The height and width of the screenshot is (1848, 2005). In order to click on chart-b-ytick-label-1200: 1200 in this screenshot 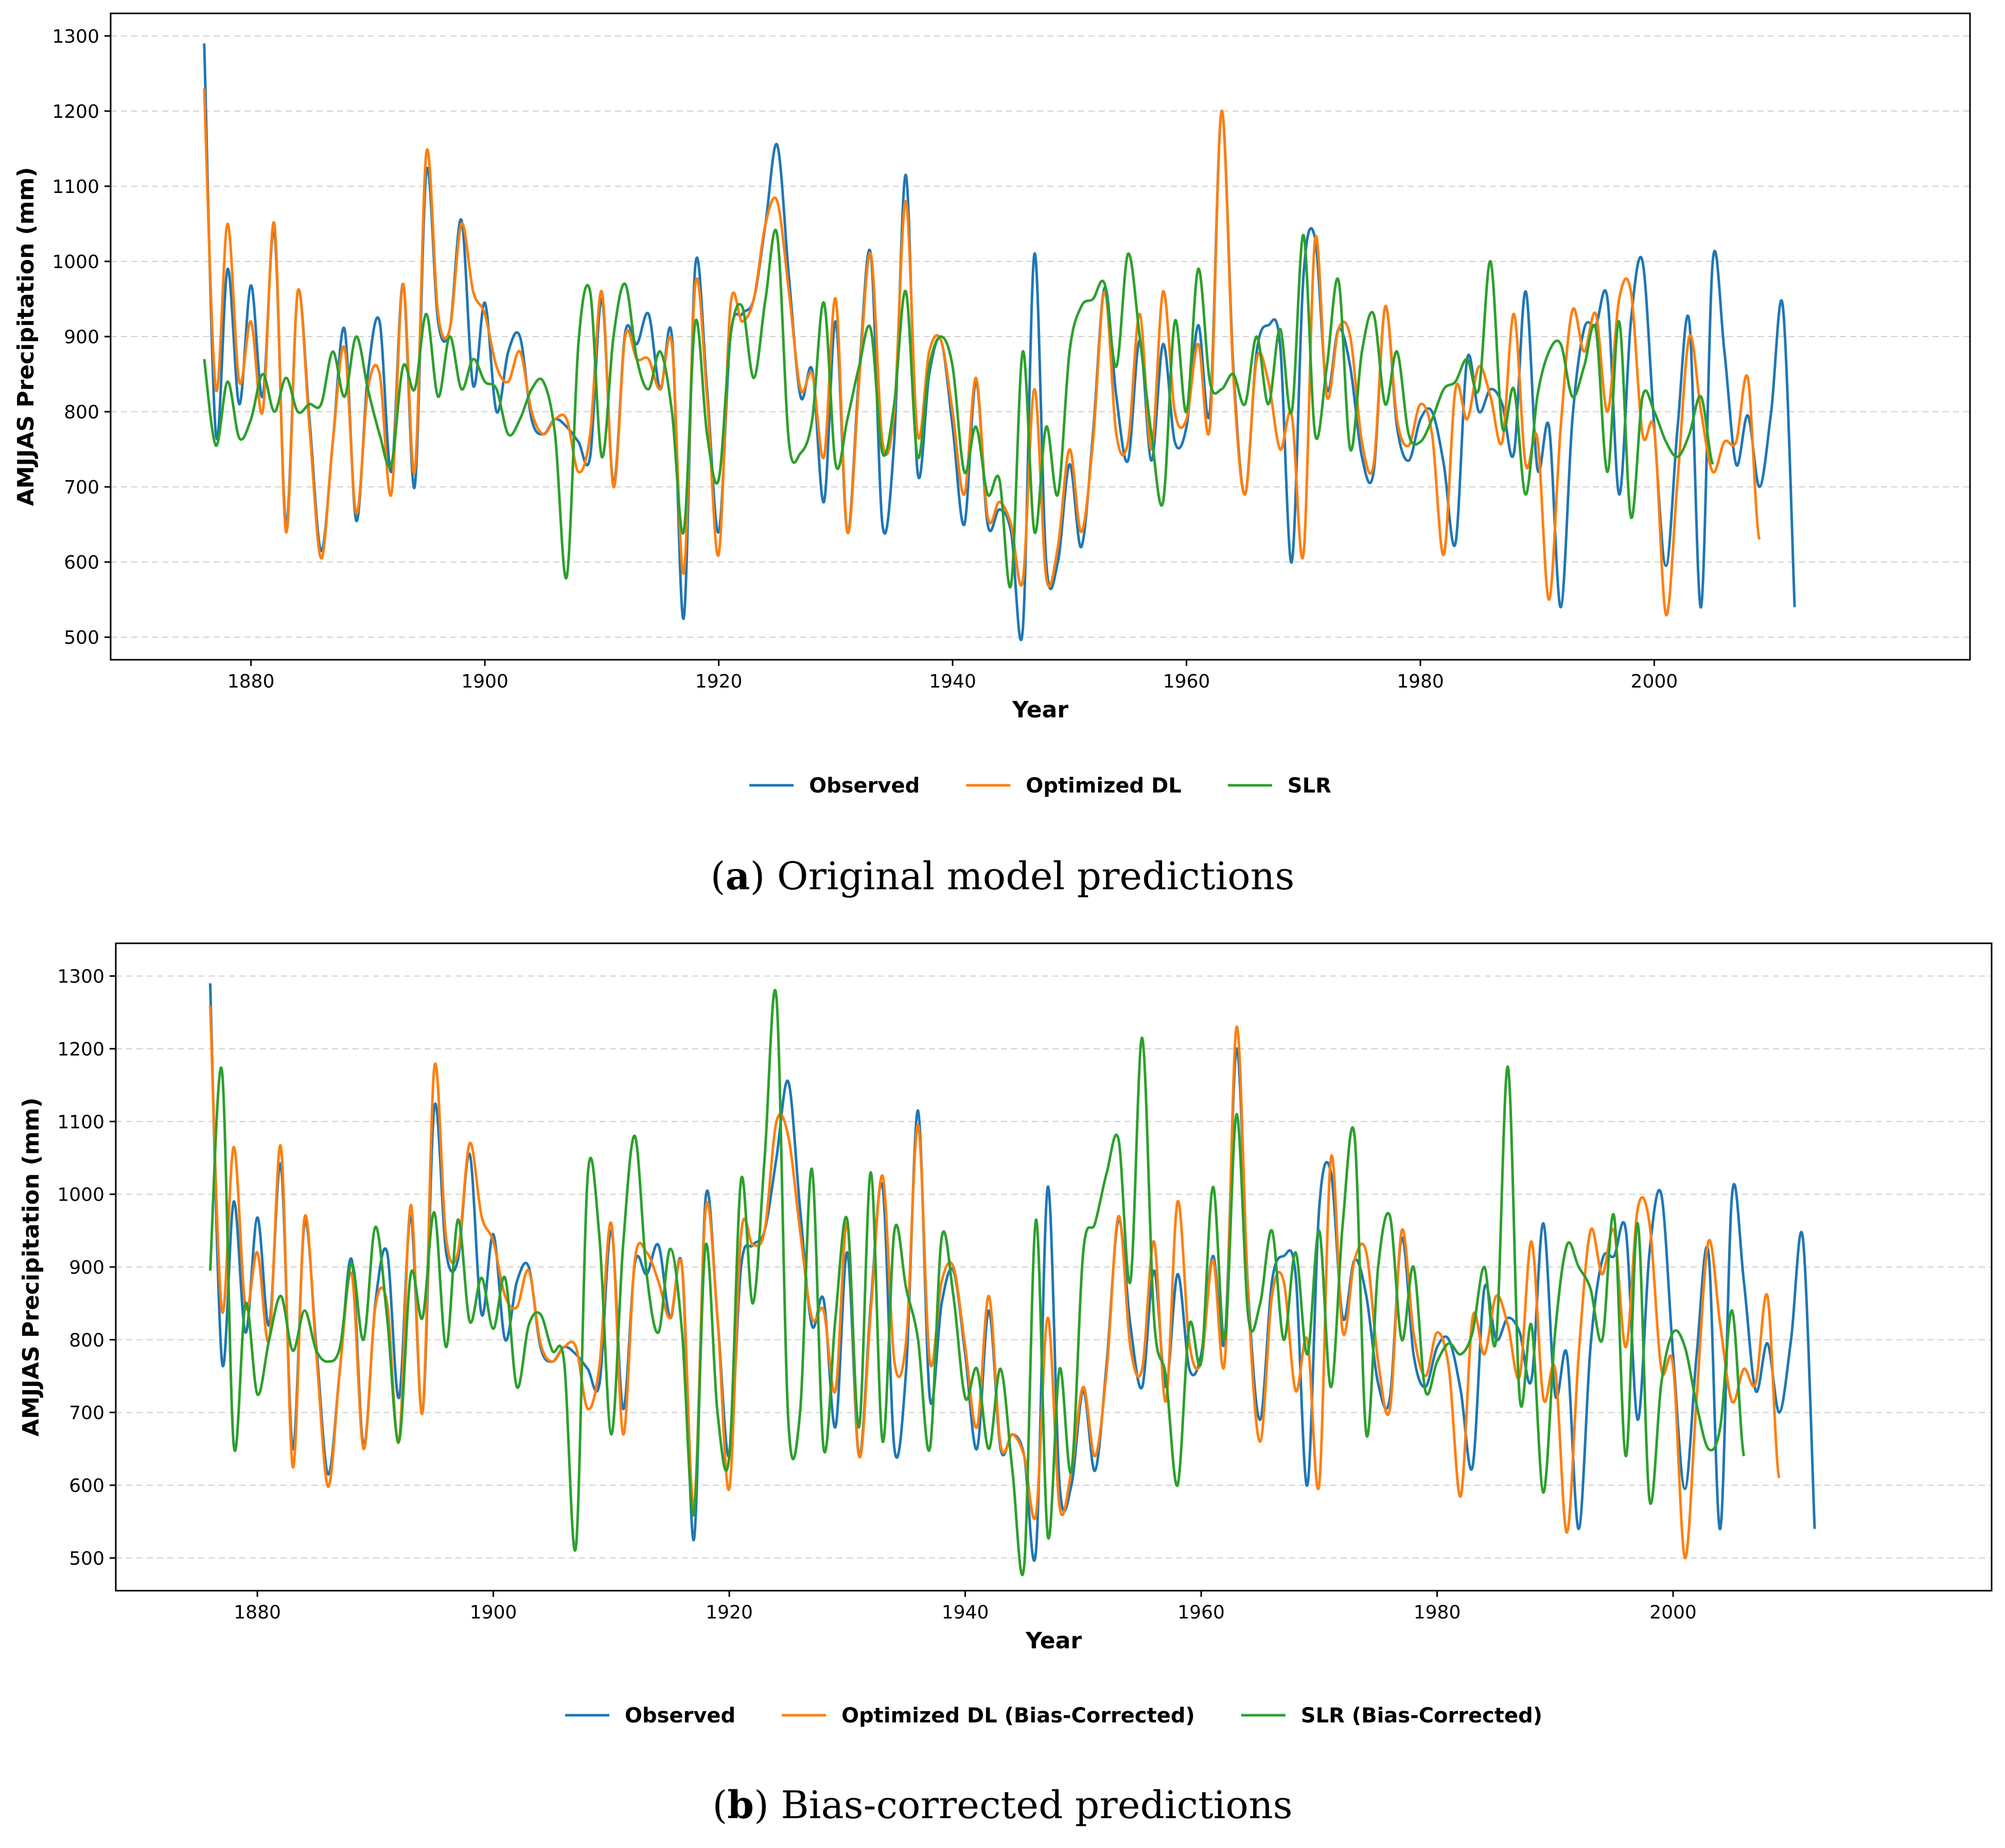, I will do `click(80, 1049)`.